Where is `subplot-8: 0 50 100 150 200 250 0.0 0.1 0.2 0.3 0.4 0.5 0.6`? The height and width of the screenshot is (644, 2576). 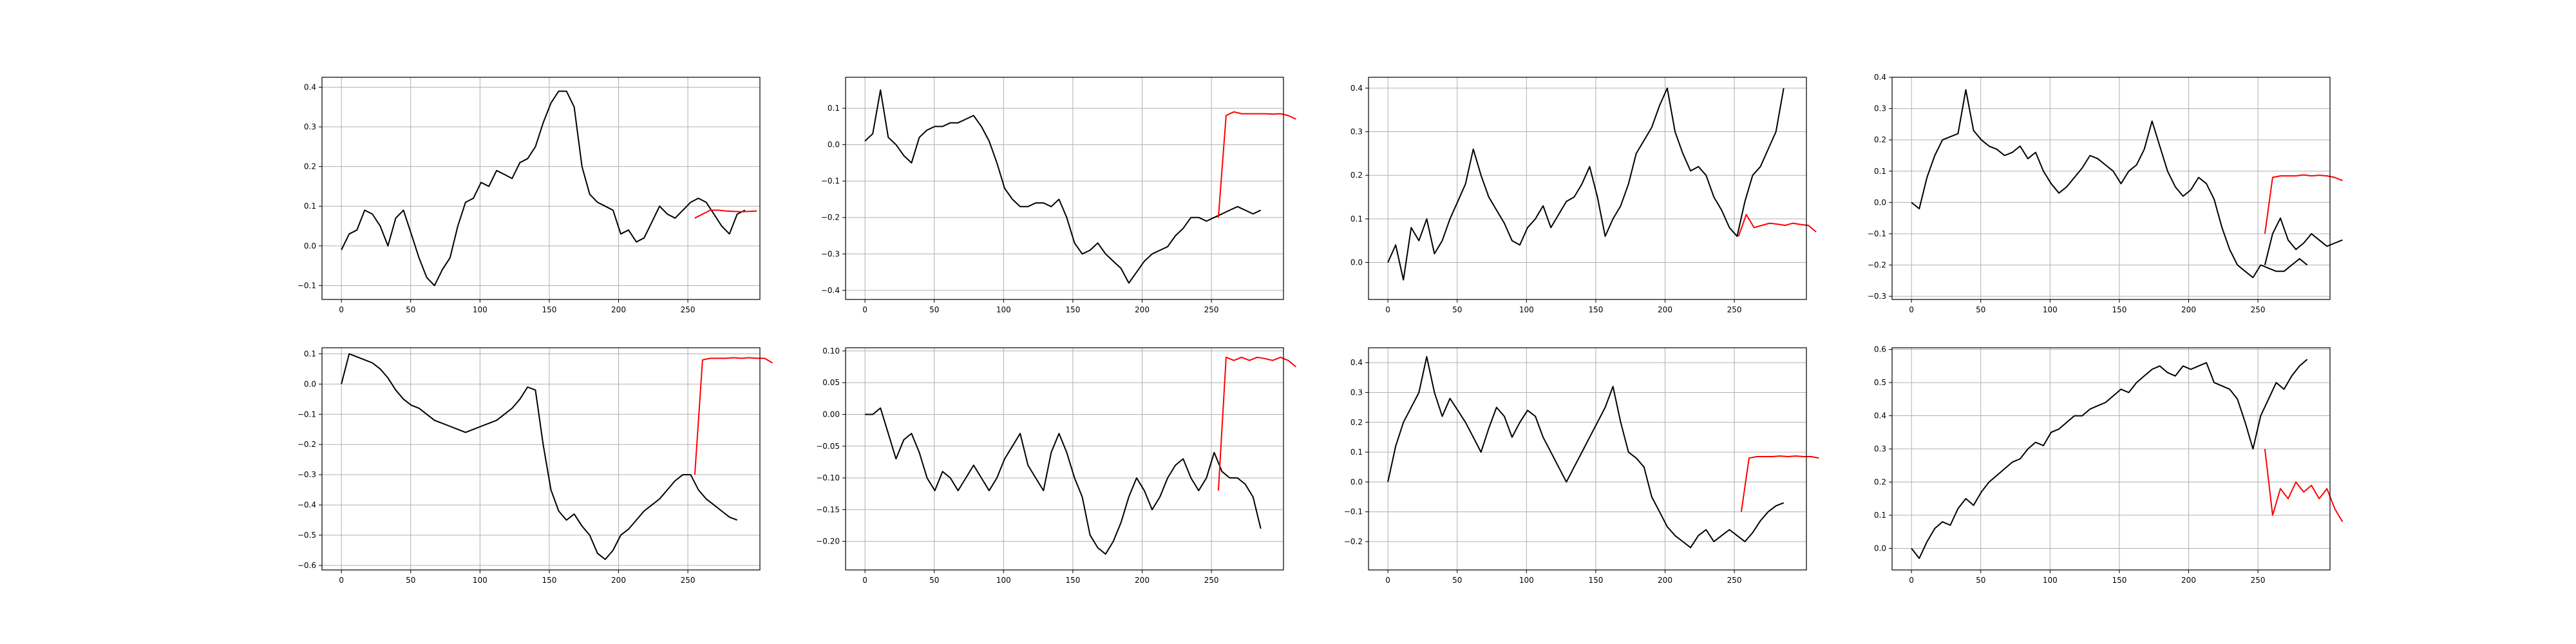
subplot-8: 0 50 100 150 200 250 0.0 0.1 0.2 0.3 0.4 0.5 0.6 is located at coordinates (2109, 465).